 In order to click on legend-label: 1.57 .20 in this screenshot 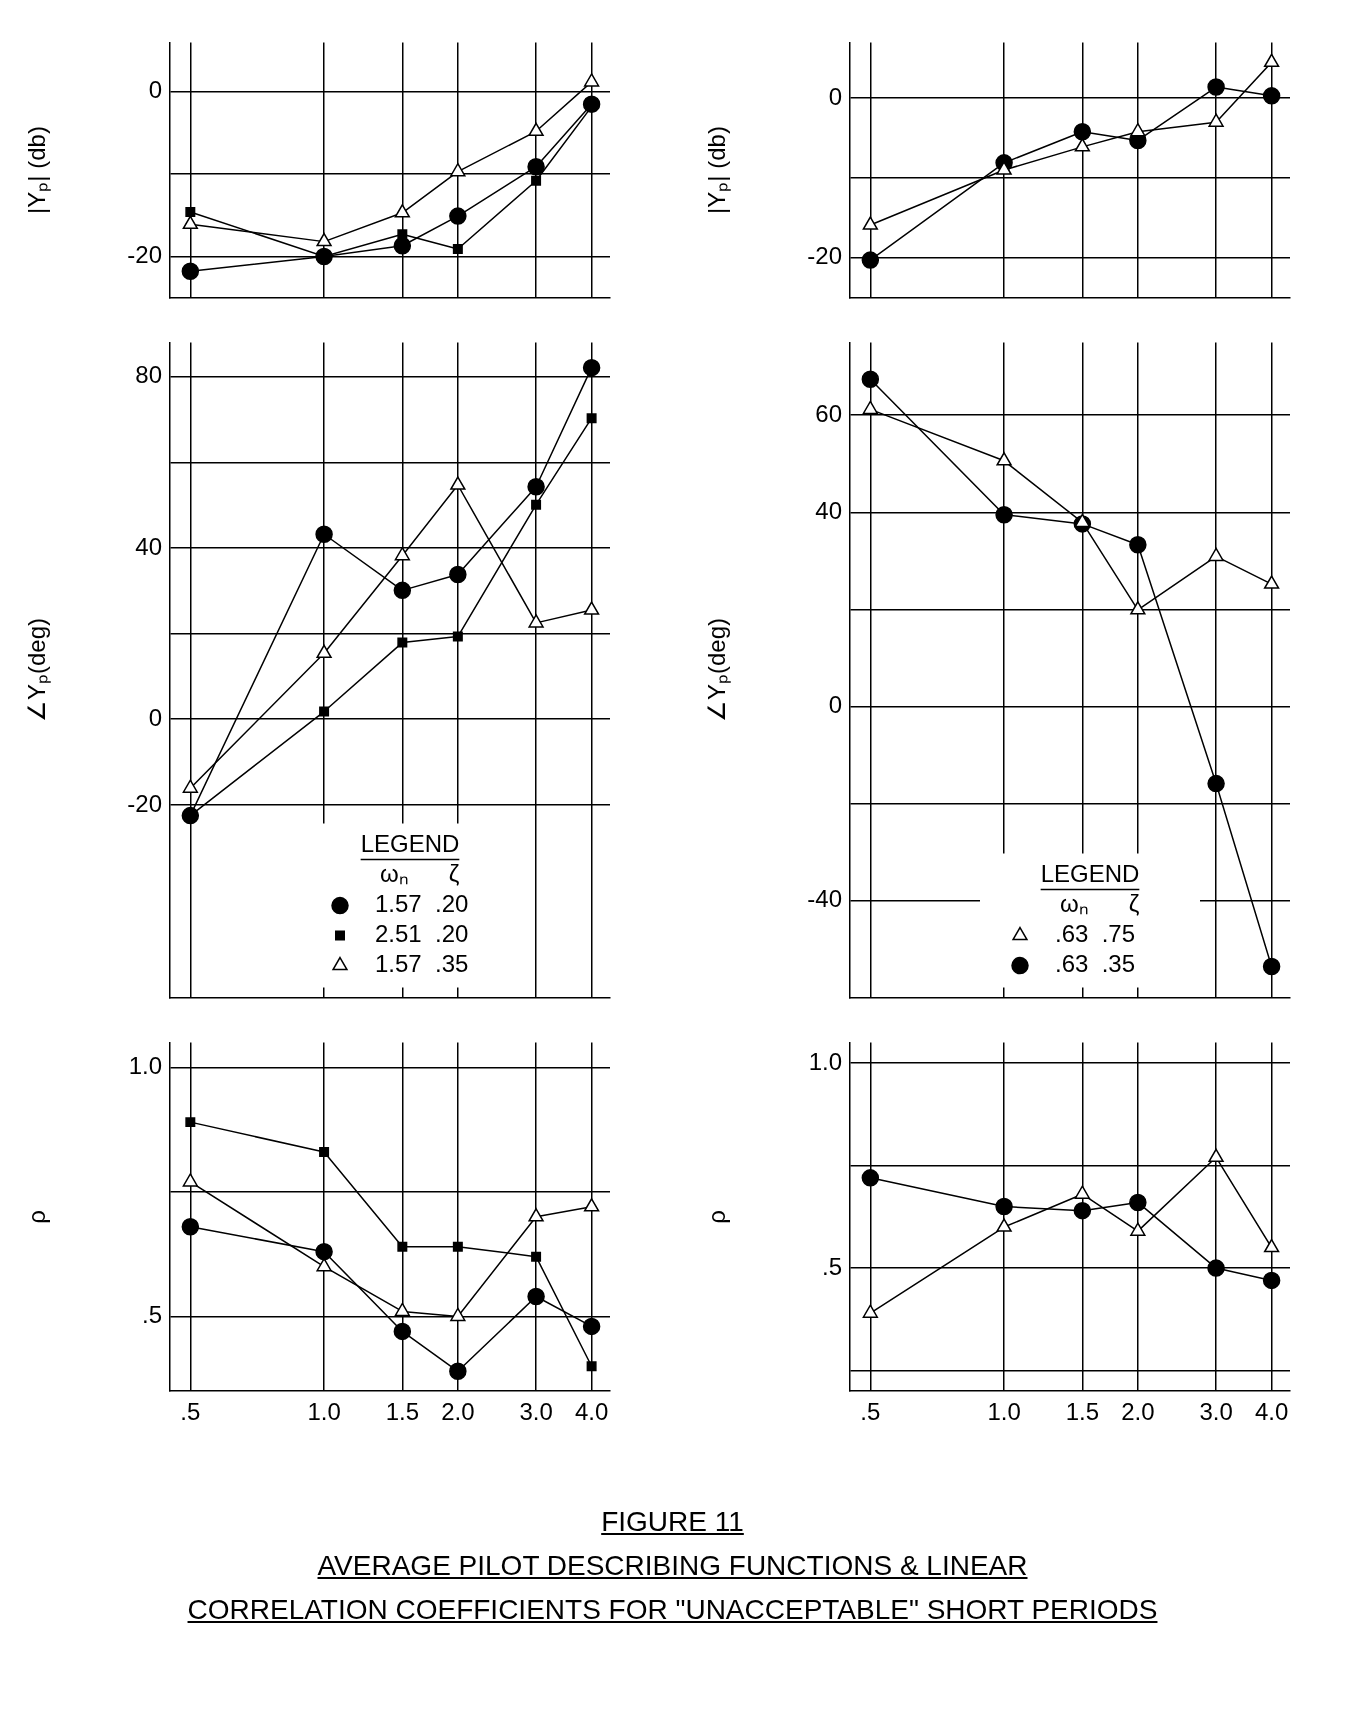, I will do `click(422, 904)`.